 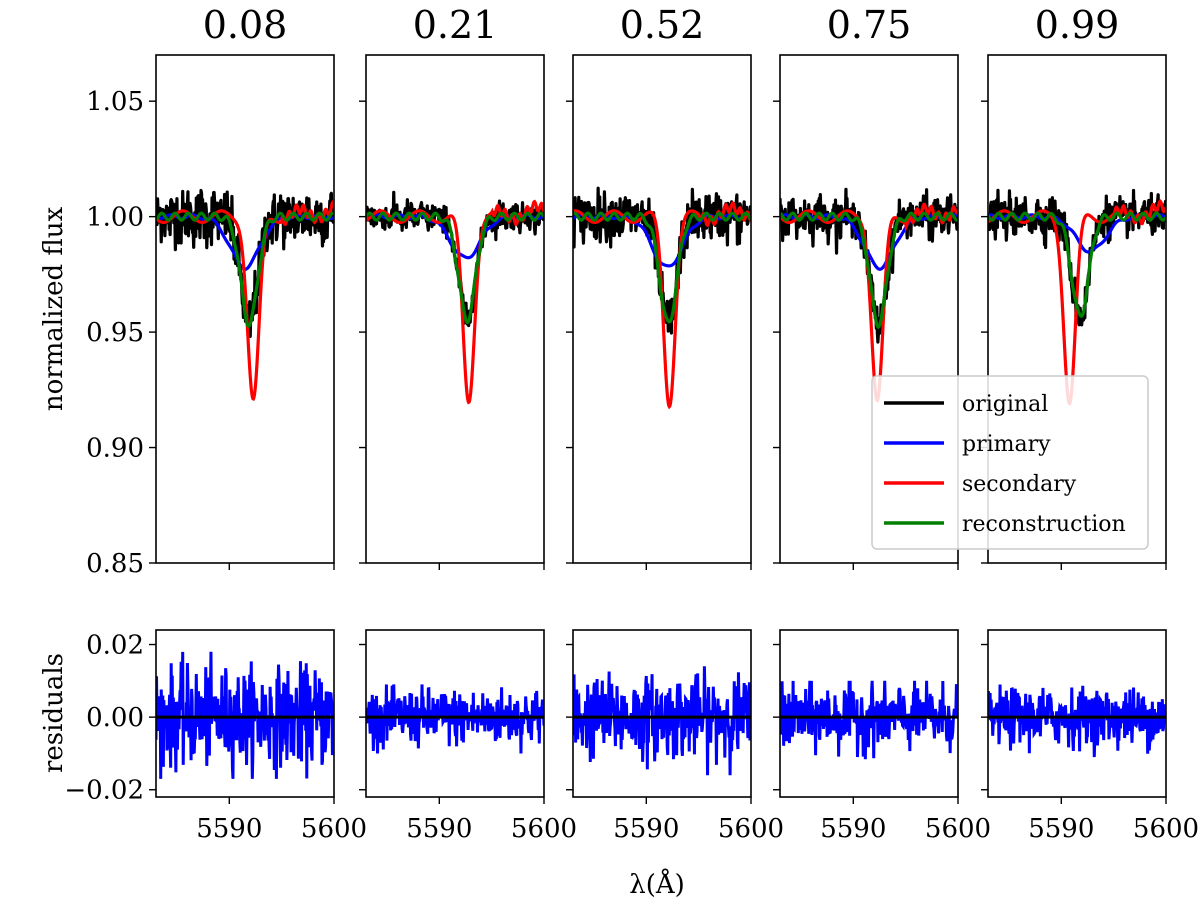 I want to click on legend-label-original: original, so click(x=1005, y=404).